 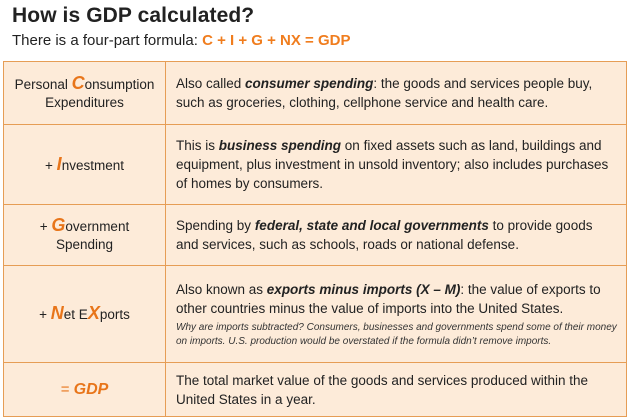 I want to click on label-initial: G, so click(x=58, y=225).